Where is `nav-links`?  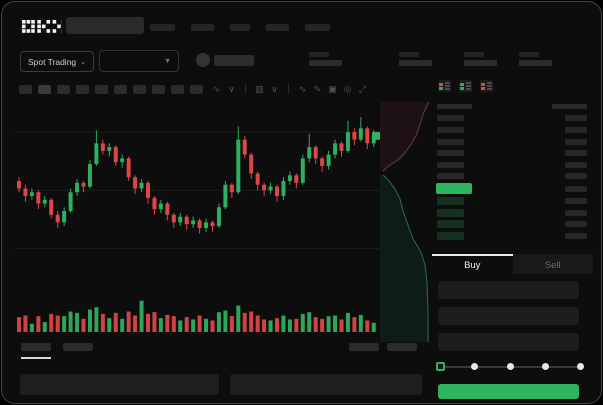 nav-links is located at coordinates (240, 27).